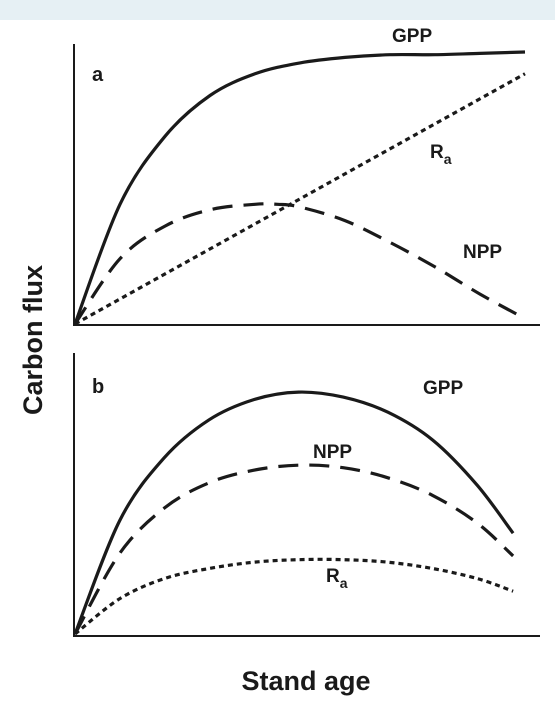  I want to click on panel-a-ra-label: Ra, so click(441, 154).